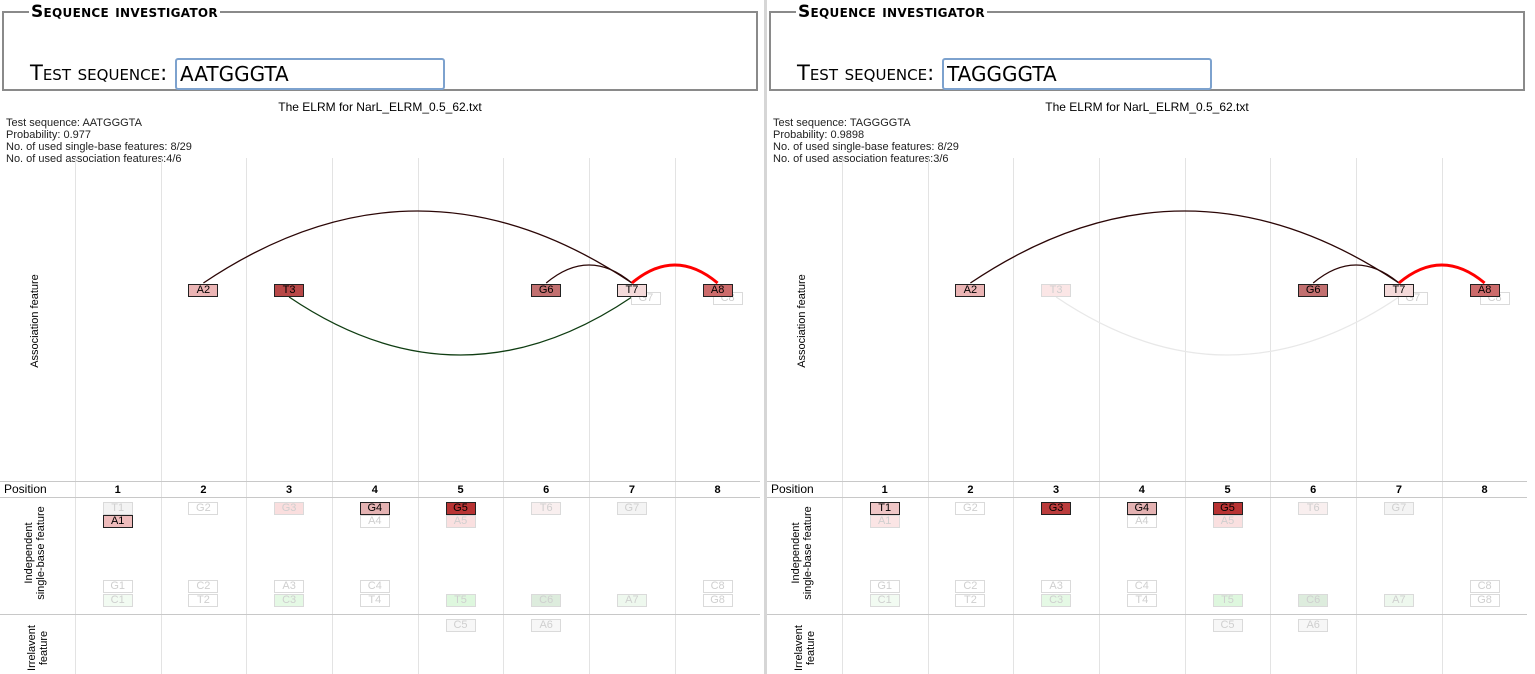 This screenshot has height=674, width=1535. I want to click on info-association-count: No. of used association features:3/6, so click(861, 159).